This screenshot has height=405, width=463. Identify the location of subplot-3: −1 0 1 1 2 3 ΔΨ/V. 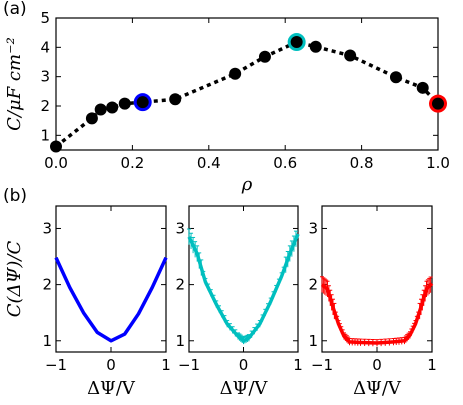
(372, 302).